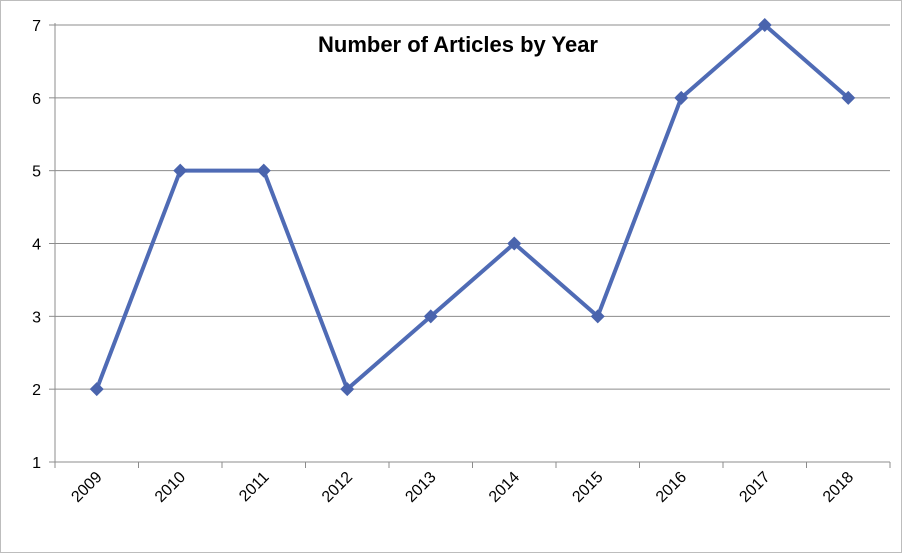 The height and width of the screenshot is (558, 902). I want to click on chart-title: Number of Articles by Year, so click(458, 44).